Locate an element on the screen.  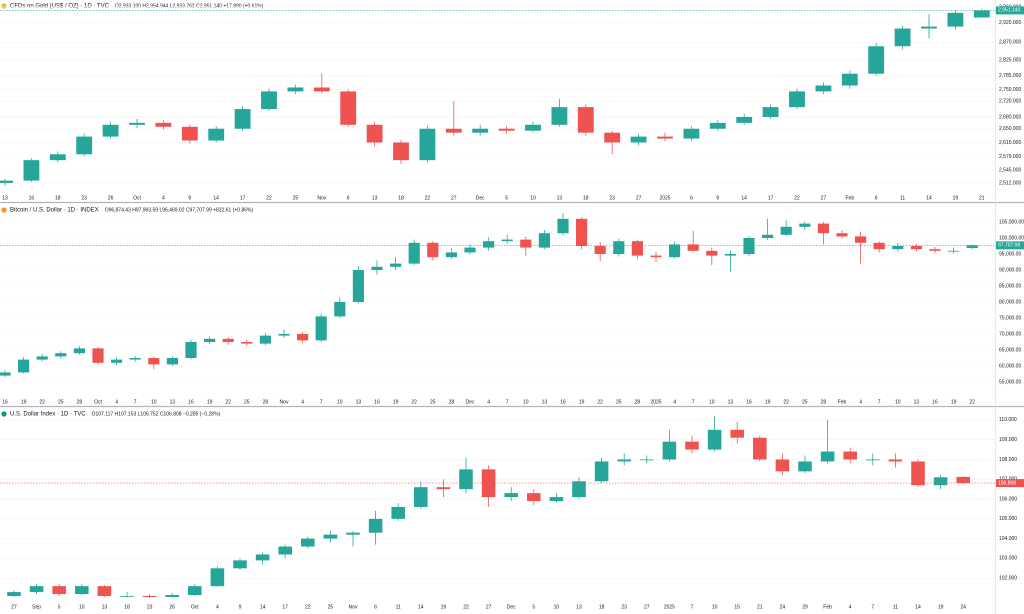
y-tick-label: 75,000.00 is located at coordinates (1010, 318).